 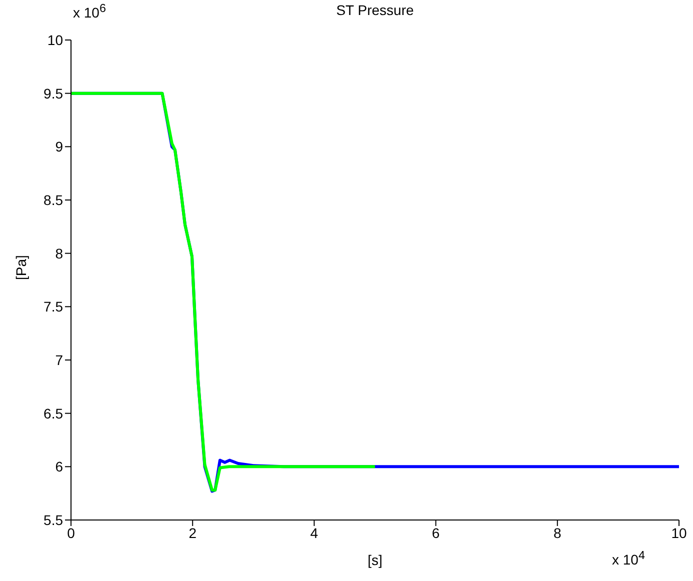 I want to click on y-tick-label: 9.5, so click(x=54, y=93).